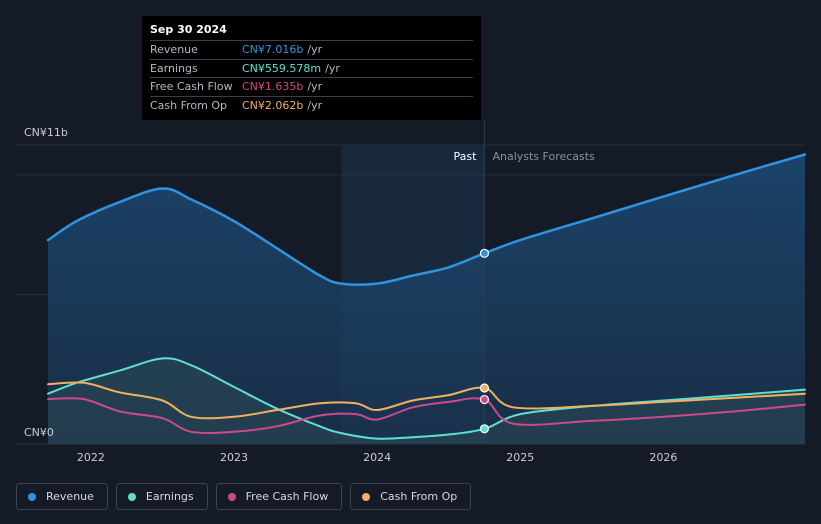 The image size is (821, 524). I want to click on cash-from-op-line, so click(426, 400).